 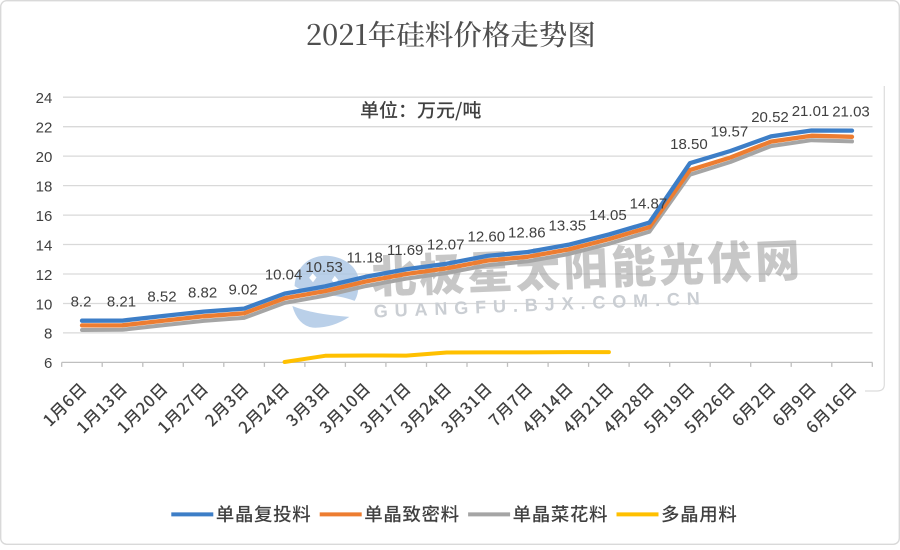 I want to click on svg-text: 8.82, so click(x=202, y=292).